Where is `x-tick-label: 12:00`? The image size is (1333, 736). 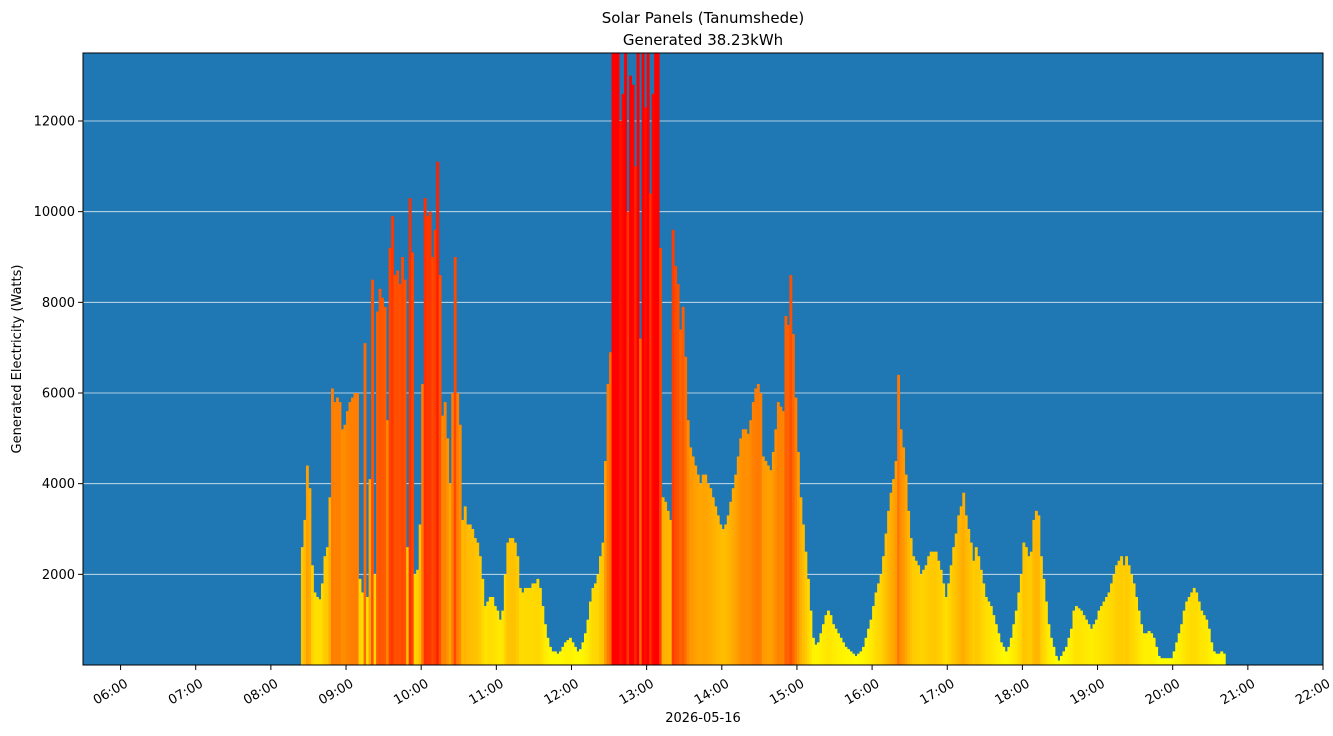 x-tick-label: 12:00 is located at coordinates (562, 692).